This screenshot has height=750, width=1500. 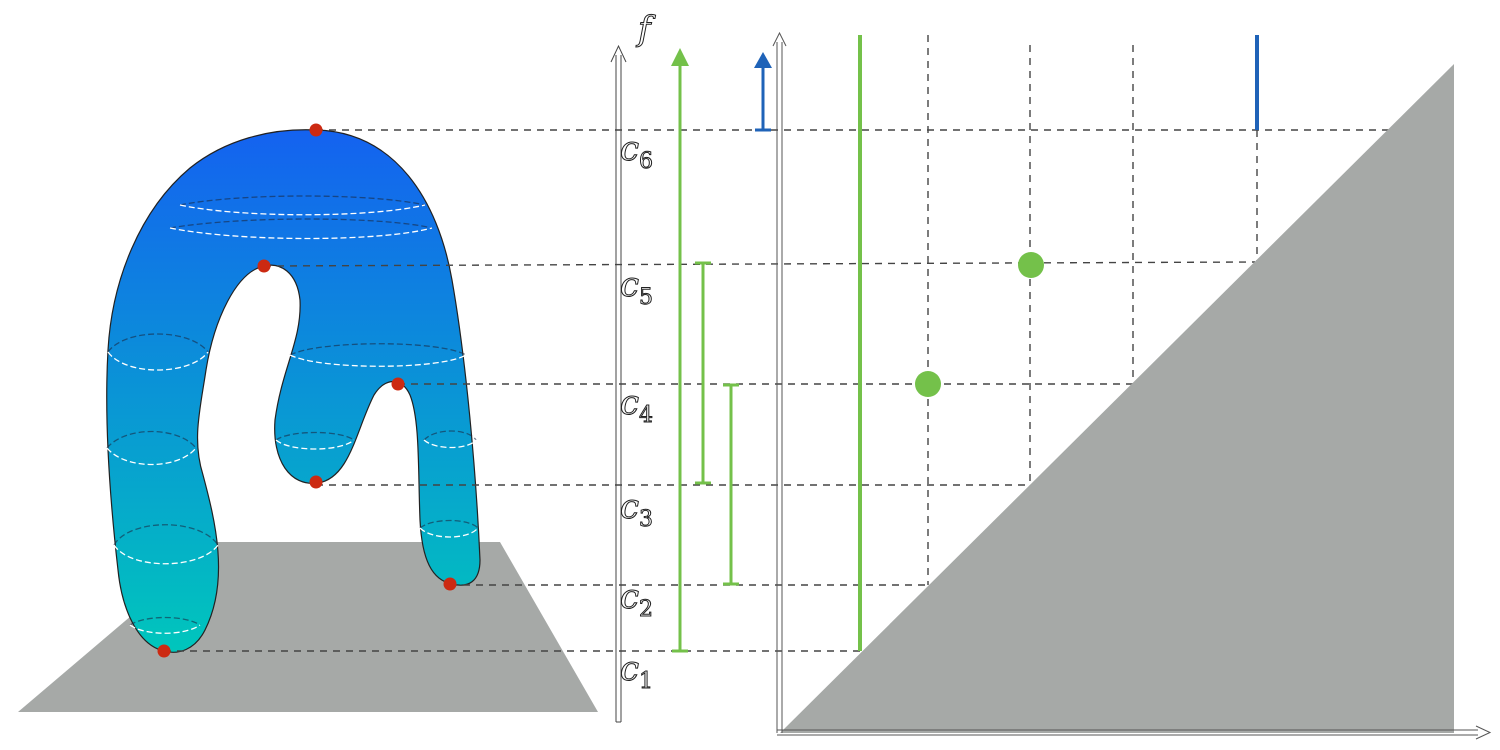 I want to click on f-axis-label: f, so click(x=645, y=29).